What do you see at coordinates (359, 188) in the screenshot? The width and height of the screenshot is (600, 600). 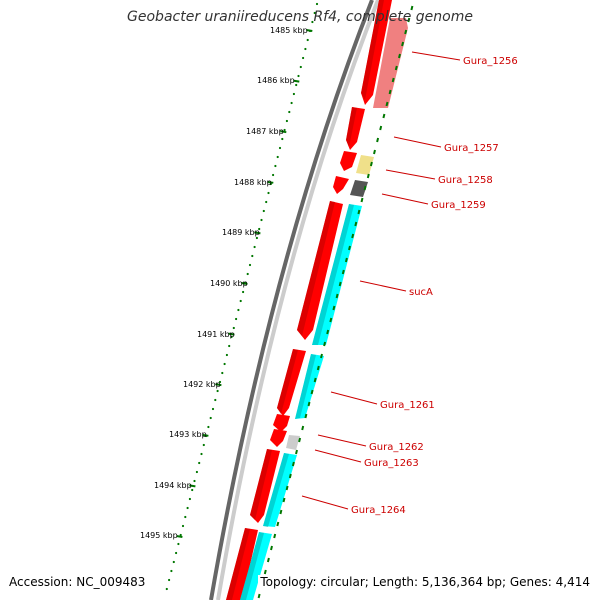 I see `feature-gura-1259-reverse` at bounding box center [359, 188].